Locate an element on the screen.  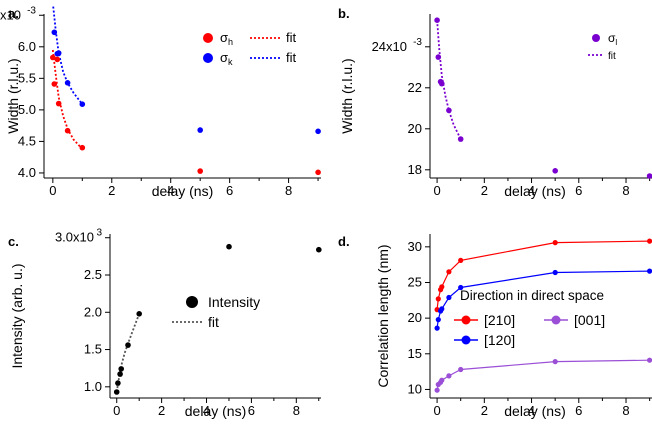
y-tick-label: 22 is located at coordinates (415, 87).